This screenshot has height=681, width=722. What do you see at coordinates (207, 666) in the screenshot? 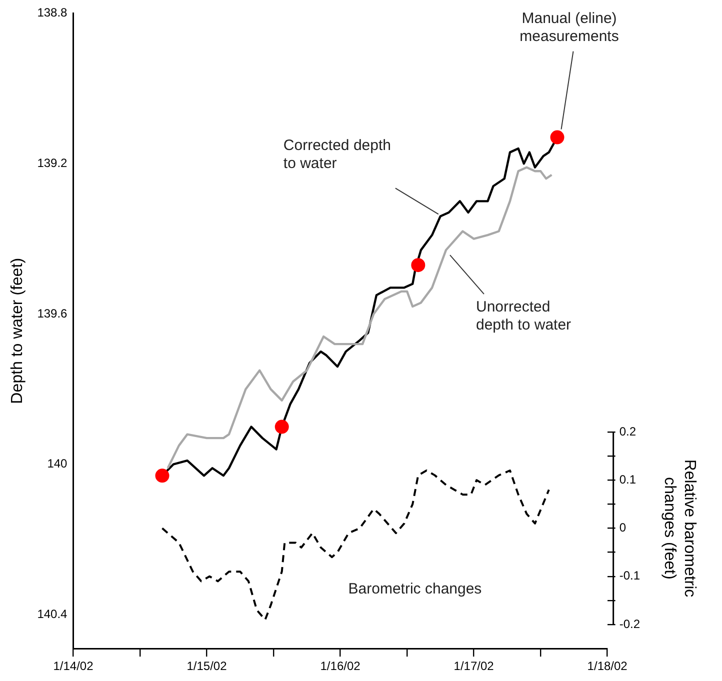
I see `x-tick-label: 1/15/02` at bounding box center [207, 666].